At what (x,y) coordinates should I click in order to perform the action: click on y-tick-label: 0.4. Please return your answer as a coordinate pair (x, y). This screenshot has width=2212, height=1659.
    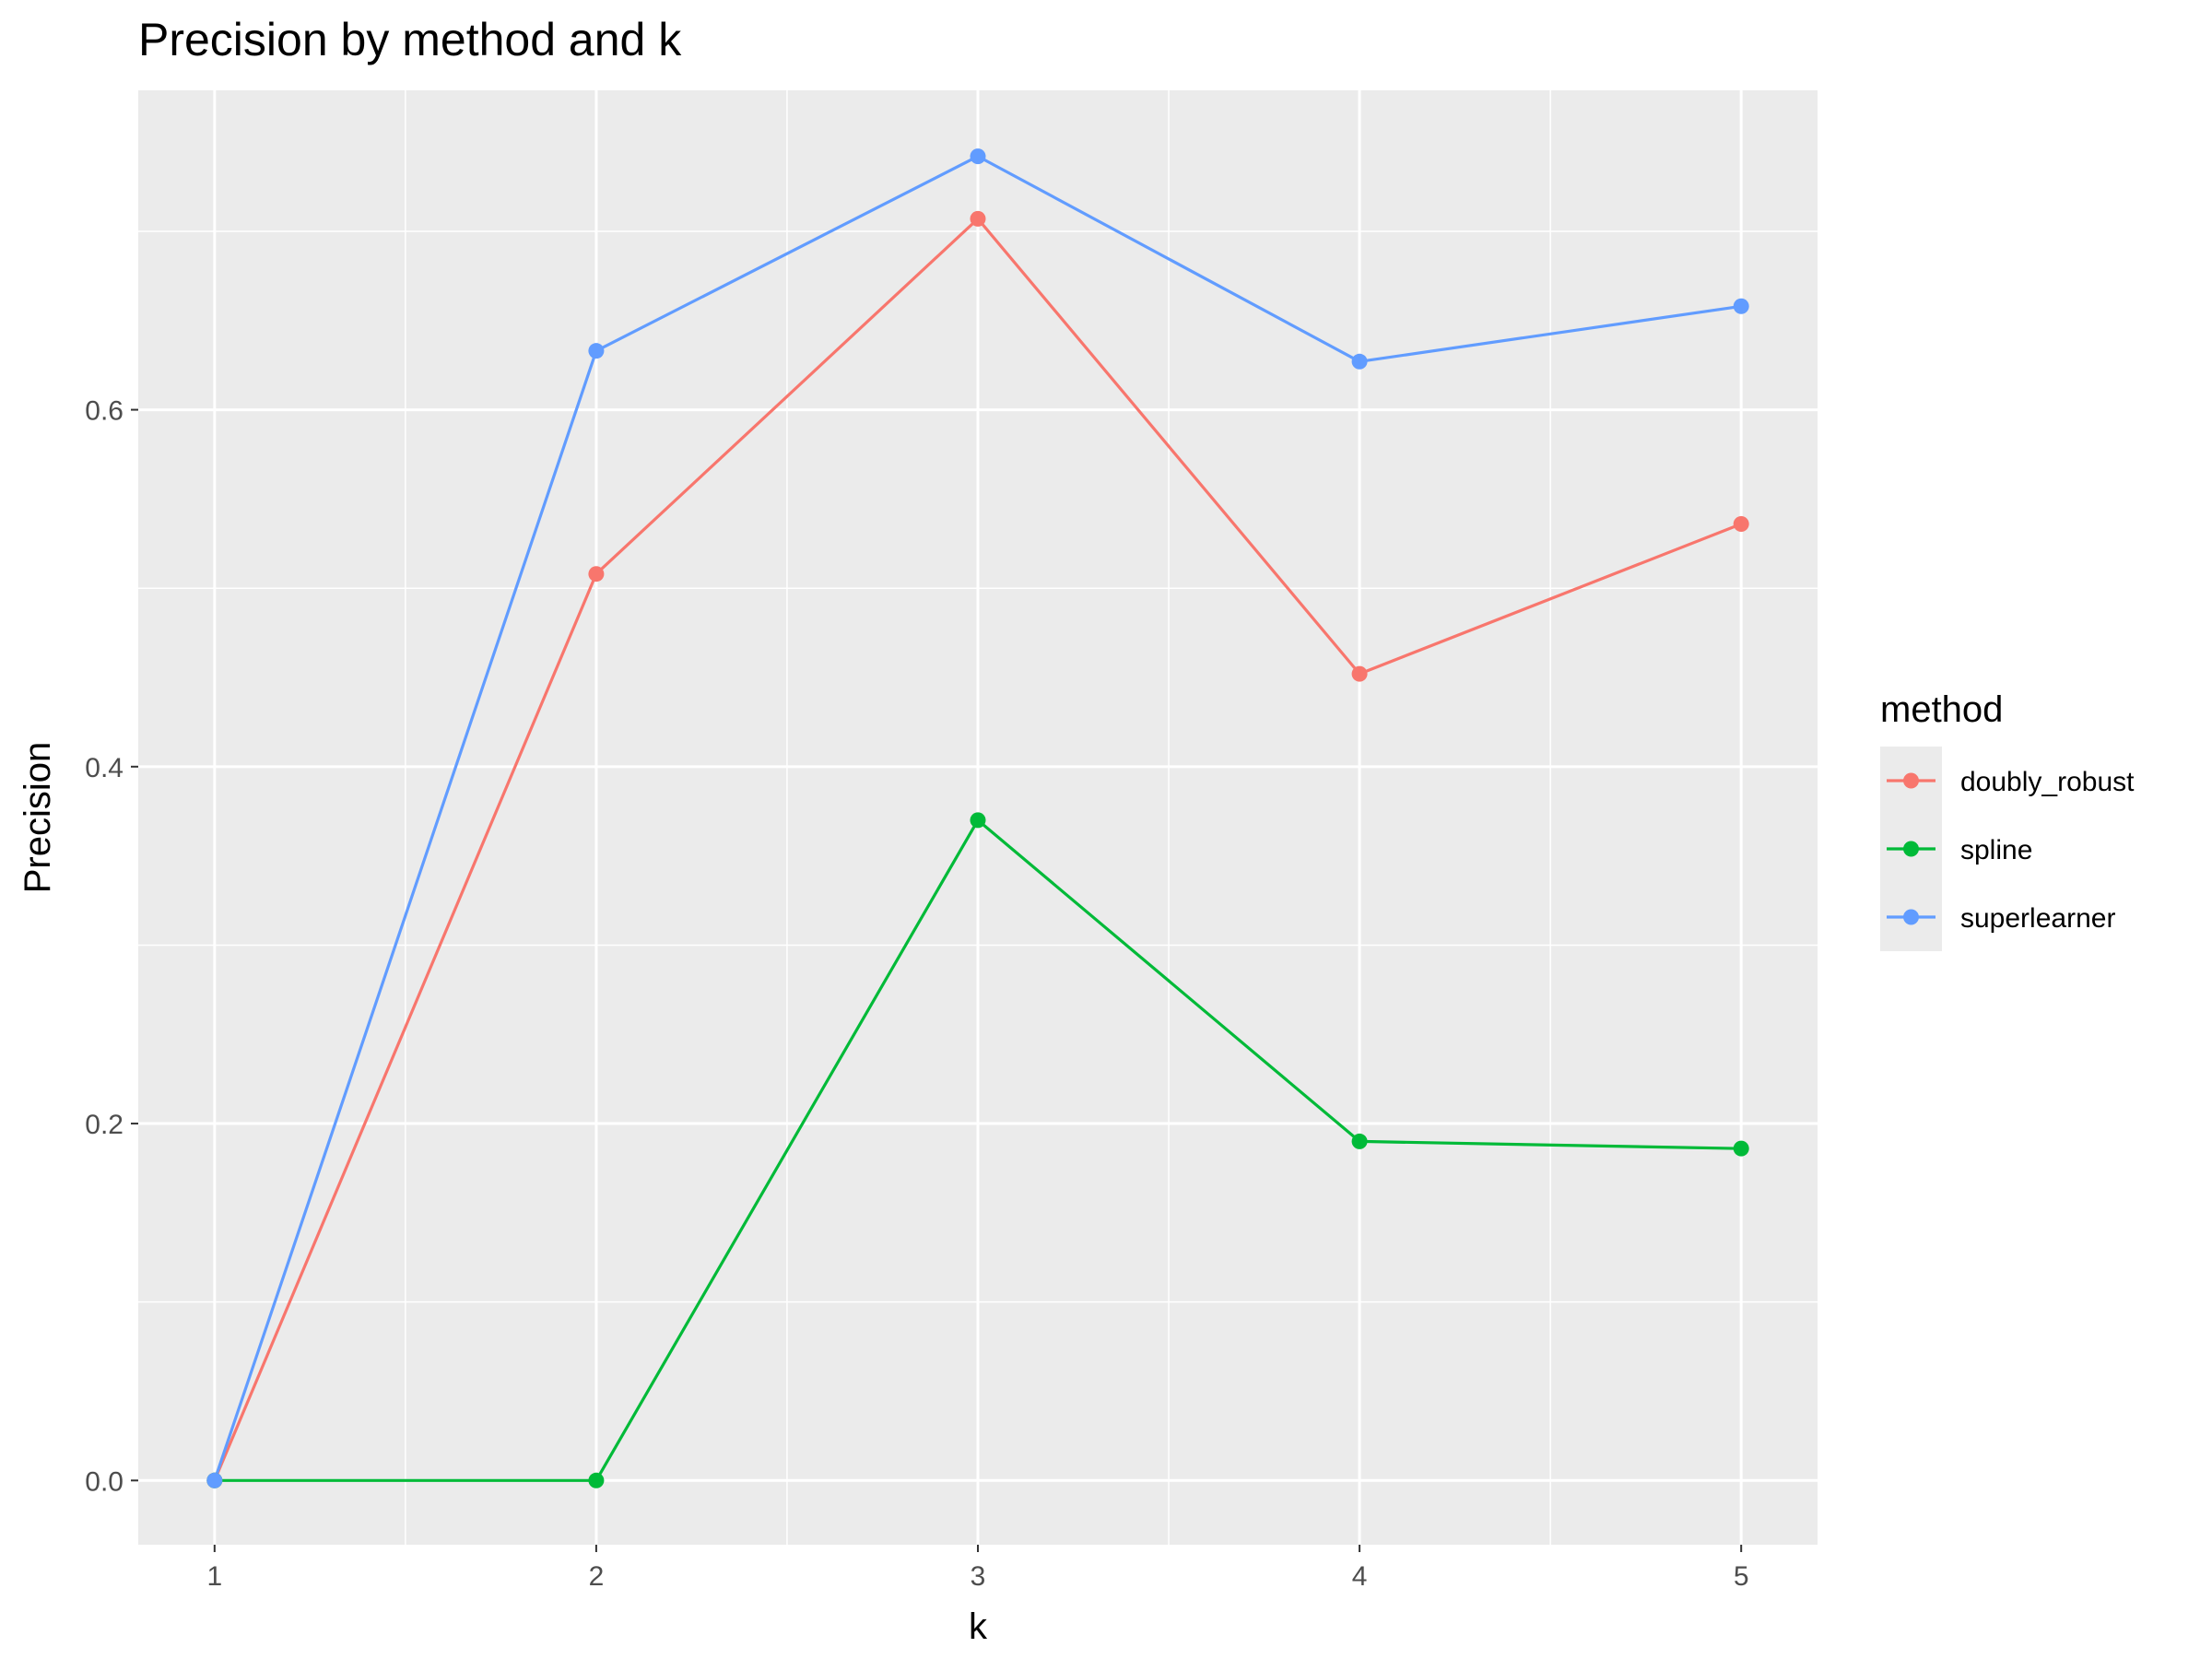
    Looking at the image, I should click on (104, 768).